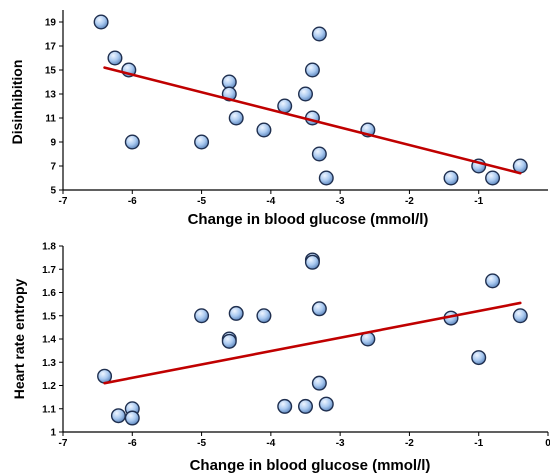  I want to click on disinhibition-x-tick-label: -1, so click(478, 201).